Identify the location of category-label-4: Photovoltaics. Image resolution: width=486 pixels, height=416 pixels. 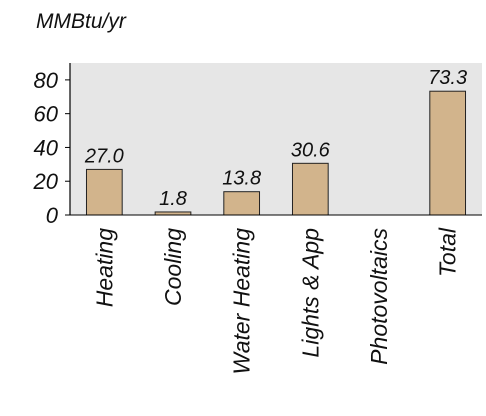
(379, 296).